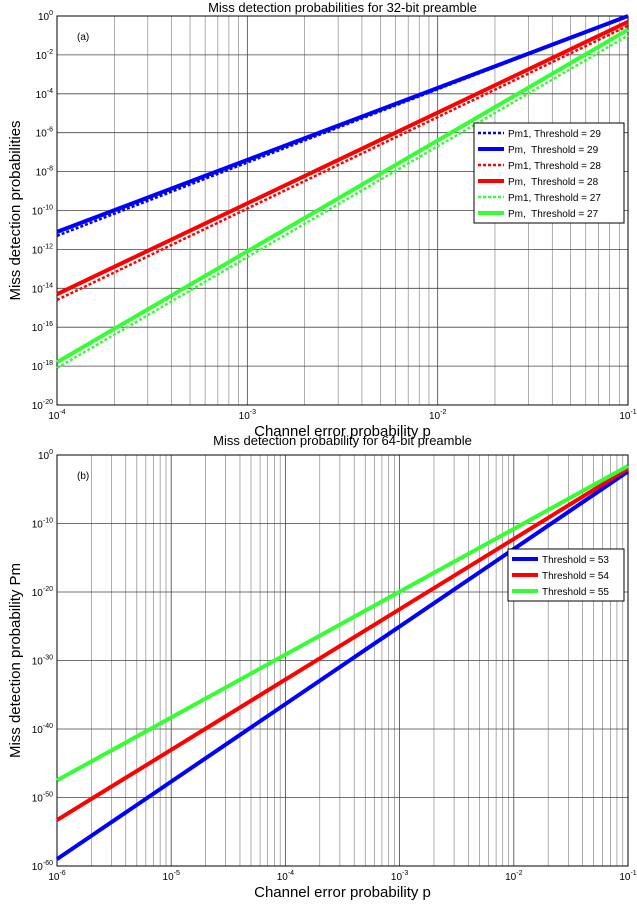 This screenshot has height=909, width=637. What do you see at coordinates (44, 94) in the screenshot?
I see `y-tick-label: 10⁻⁴` at bounding box center [44, 94].